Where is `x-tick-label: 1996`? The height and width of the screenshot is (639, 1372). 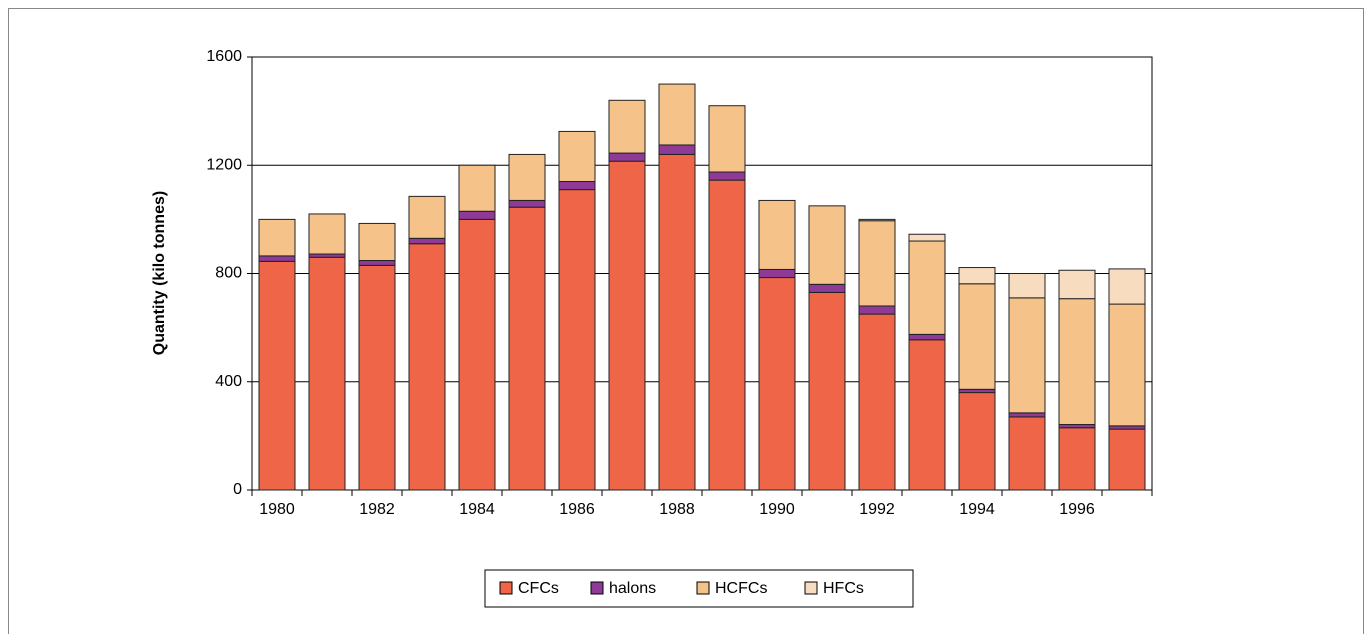
x-tick-label: 1996 is located at coordinates (1077, 509).